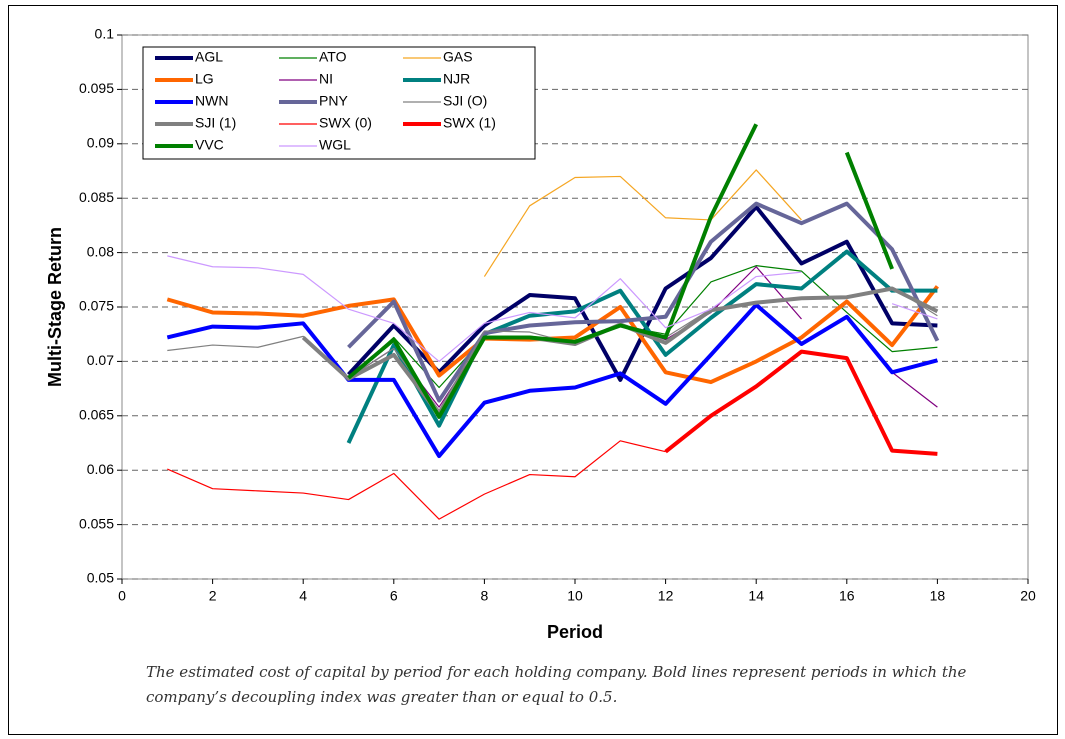 The image size is (1065, 739). Describe the element at coordinates (122, 596) in the screenshot. I see `x-tick-label: 0` at that location.